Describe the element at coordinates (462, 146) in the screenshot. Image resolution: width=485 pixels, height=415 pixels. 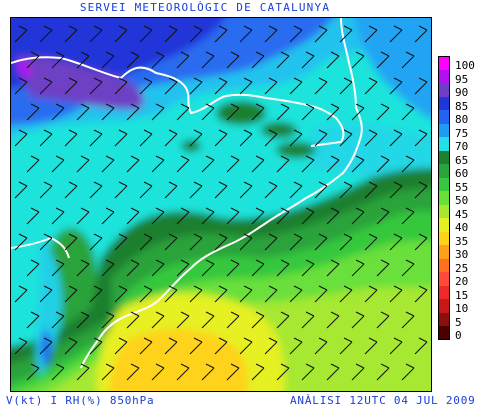
I see `legend-label: 70` at that location.